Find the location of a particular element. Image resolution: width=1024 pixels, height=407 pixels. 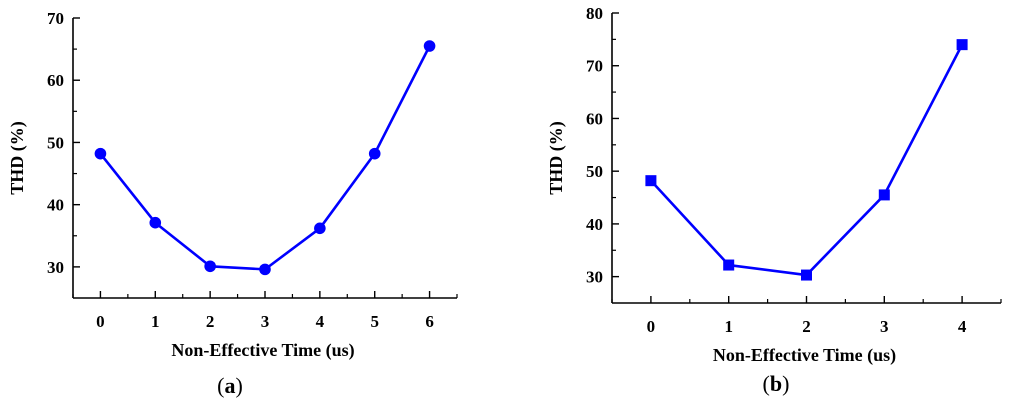

panel-label-letter: a is located at coordinates (230, 385).